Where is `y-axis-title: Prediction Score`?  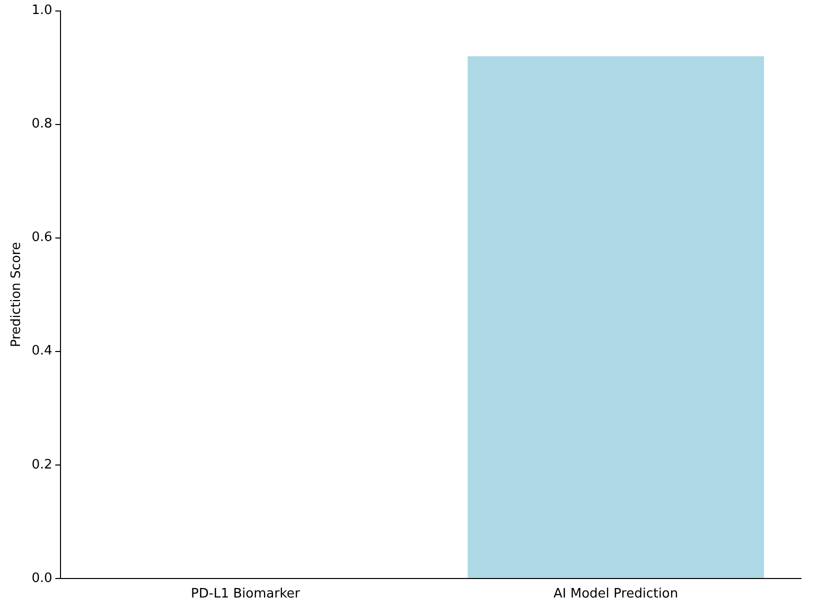 y-axis-title: Prediction Score is located at coordinates (16, 295).